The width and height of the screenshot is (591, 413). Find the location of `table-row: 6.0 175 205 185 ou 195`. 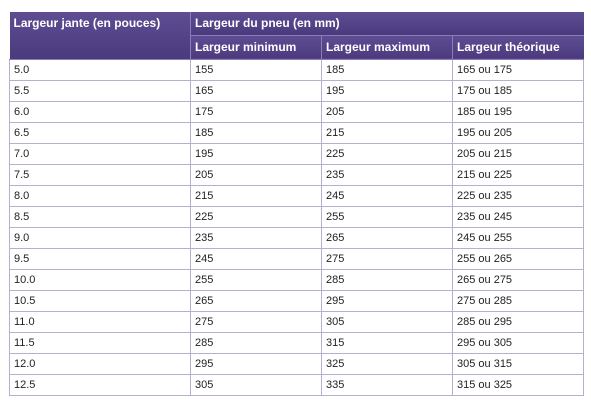

table-row: 6.0 175 205 185 ou 195 is located at coordinates (296, 112).